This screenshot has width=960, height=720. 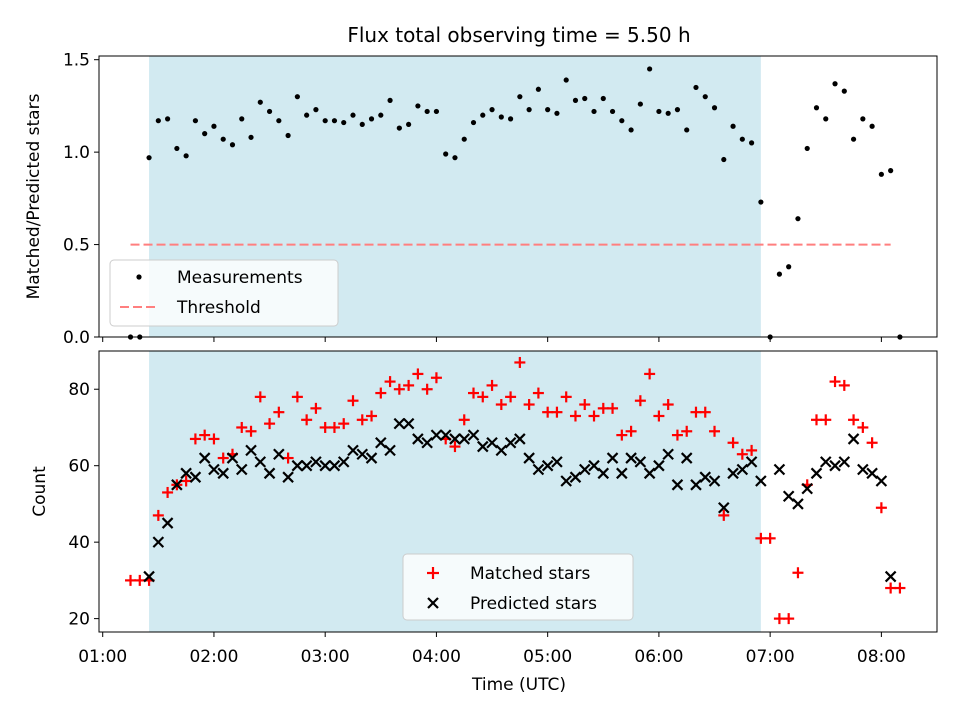 I want to click on y-tick-label: 40, so click(x=79, y=543).